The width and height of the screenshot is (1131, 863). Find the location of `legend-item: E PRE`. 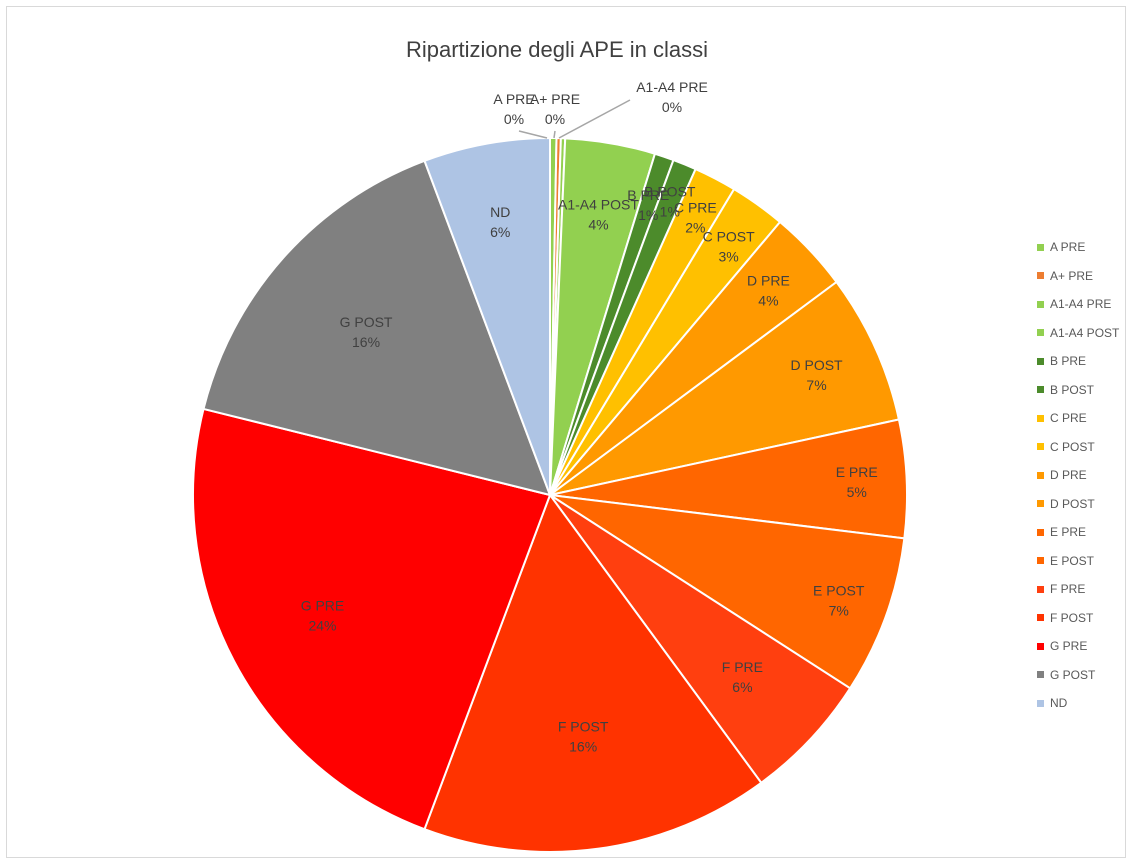

legend-item: E PRE is located at coordinates (1081, 532).